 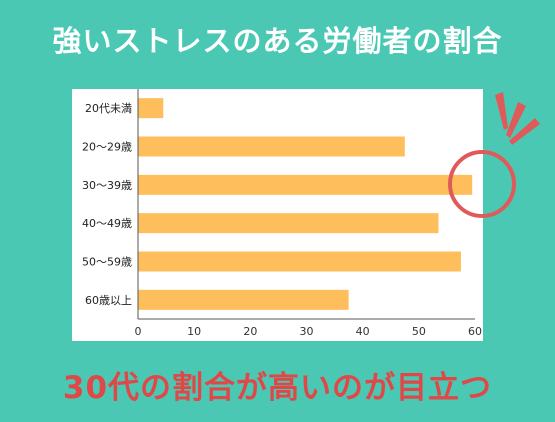 I want to click on x-tick-label: 40, so click(x=363, y=331).